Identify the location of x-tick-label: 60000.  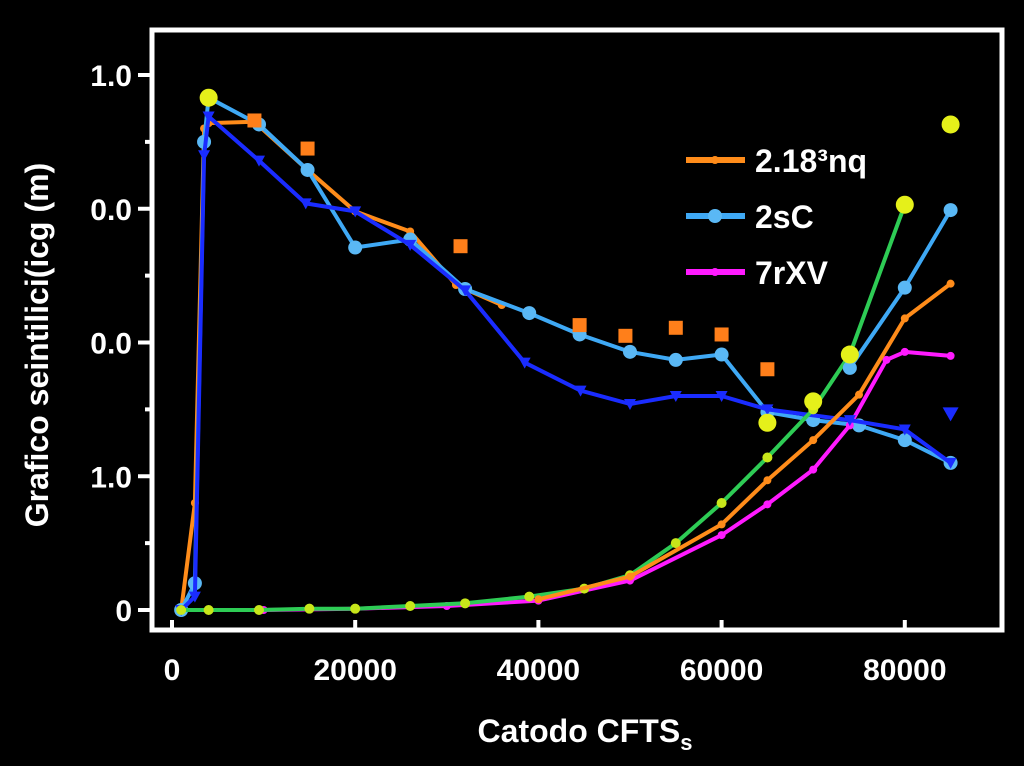
(721, 670).